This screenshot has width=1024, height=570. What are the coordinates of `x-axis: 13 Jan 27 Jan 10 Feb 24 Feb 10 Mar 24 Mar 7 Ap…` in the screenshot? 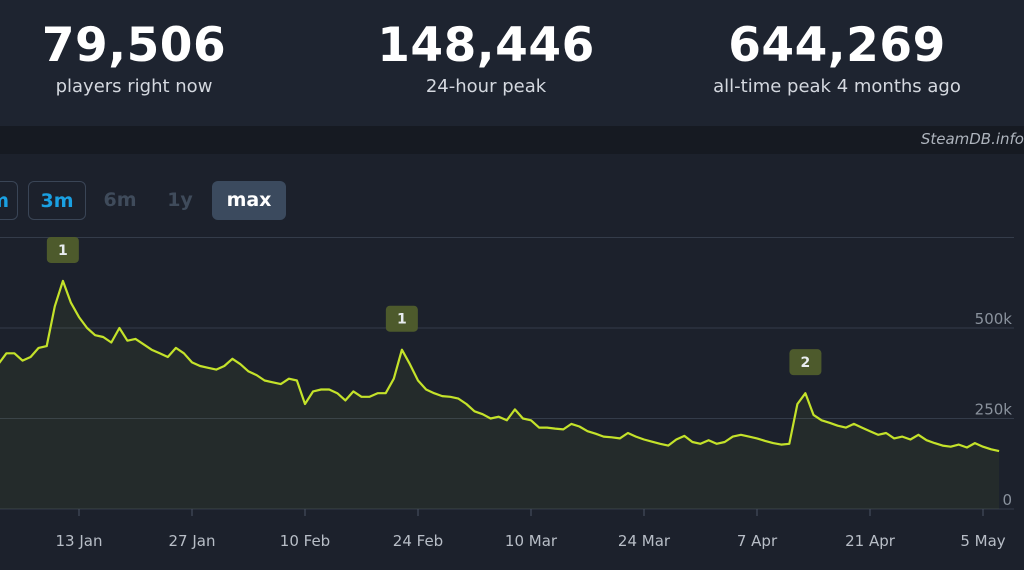 It's located at (531, 529).